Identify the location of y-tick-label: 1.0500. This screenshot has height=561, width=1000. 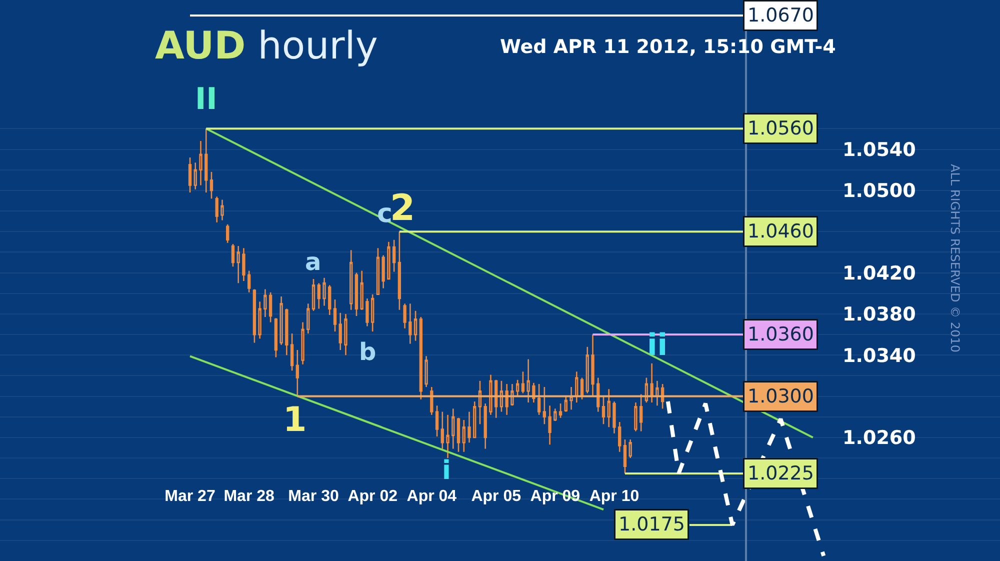
(879, 191).